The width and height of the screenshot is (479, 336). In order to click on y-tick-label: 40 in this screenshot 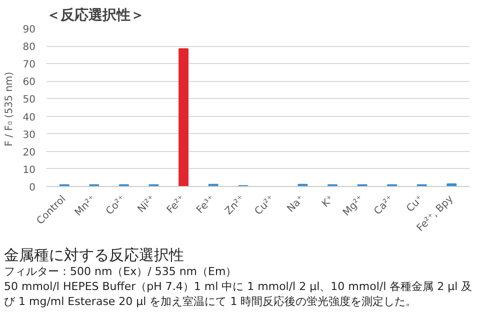, I will do `click(29, 118)`.